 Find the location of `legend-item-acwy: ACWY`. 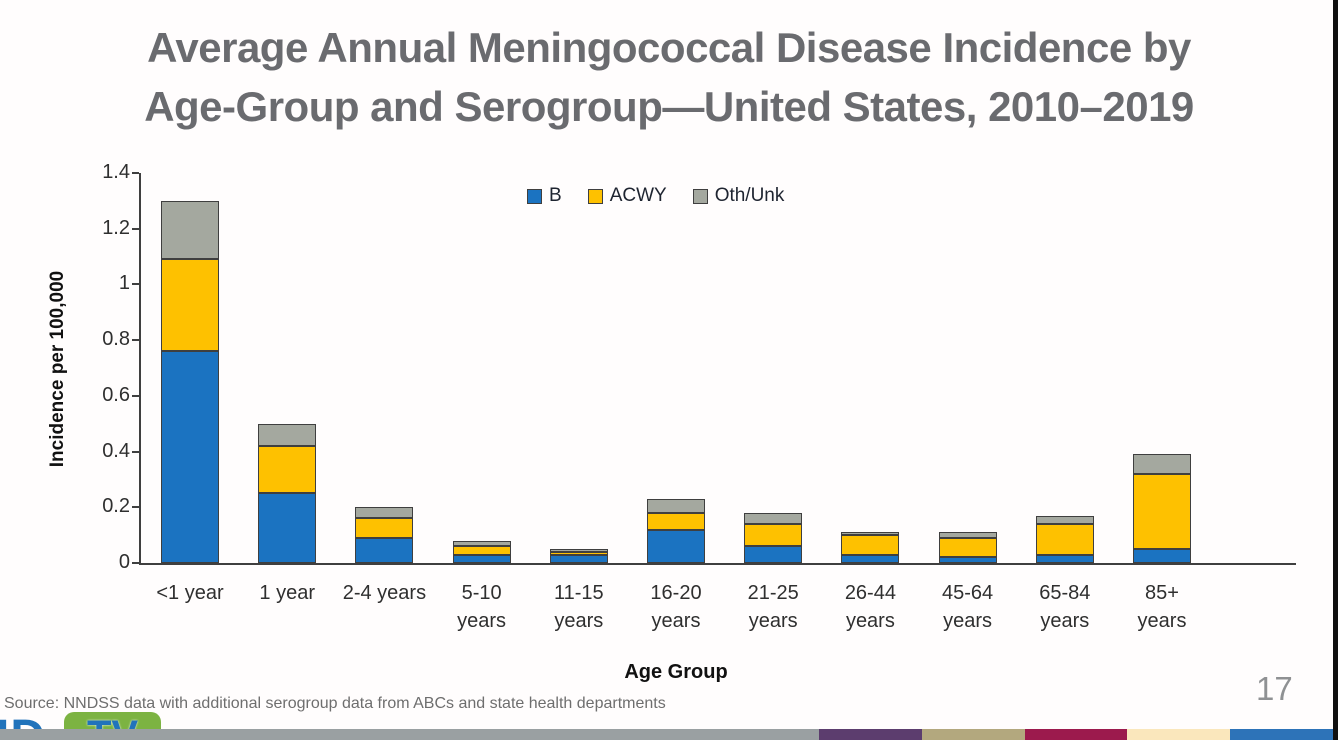

legend-item-acwy: ACWY is located at coordinates (627, 196).